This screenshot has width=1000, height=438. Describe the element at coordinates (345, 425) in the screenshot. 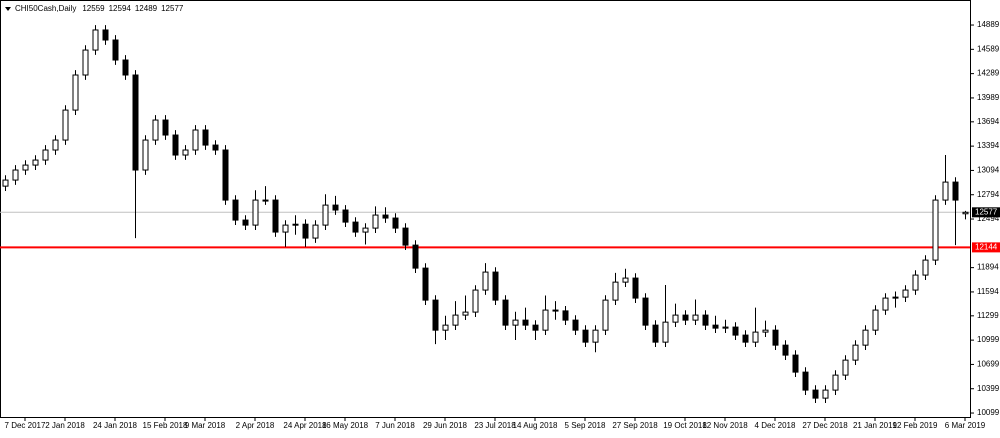

I see `x-tick-label: 16 May 2018` at that location.